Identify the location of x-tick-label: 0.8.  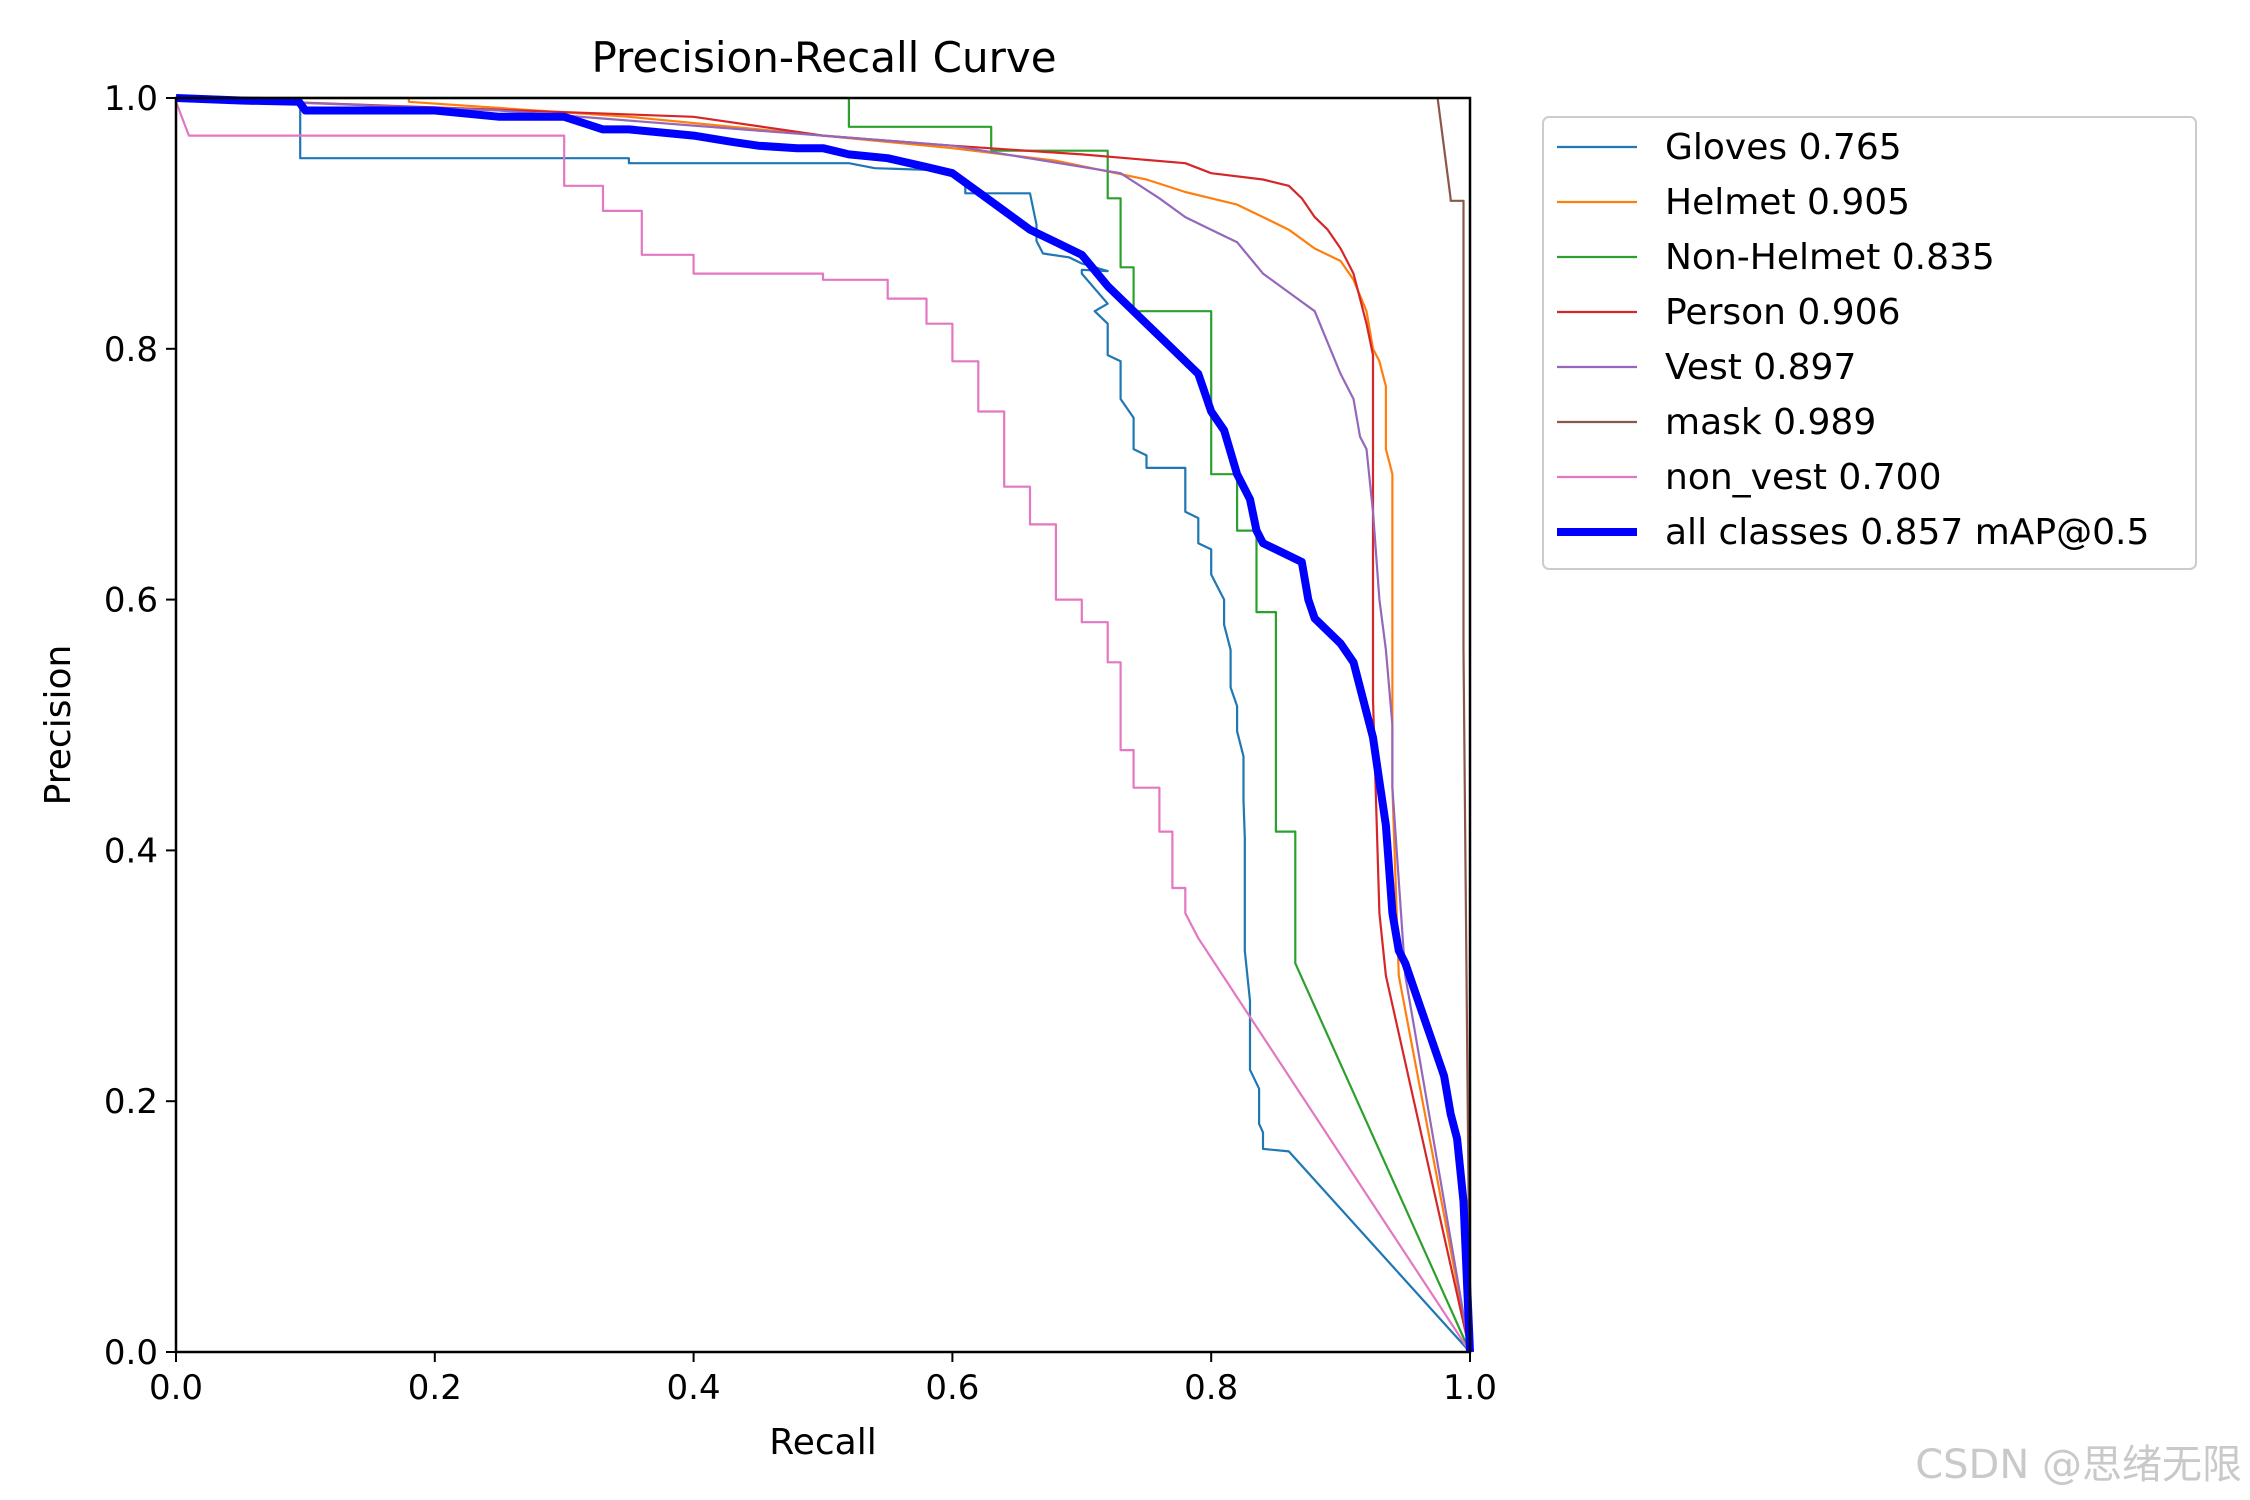
(1211, 1388).